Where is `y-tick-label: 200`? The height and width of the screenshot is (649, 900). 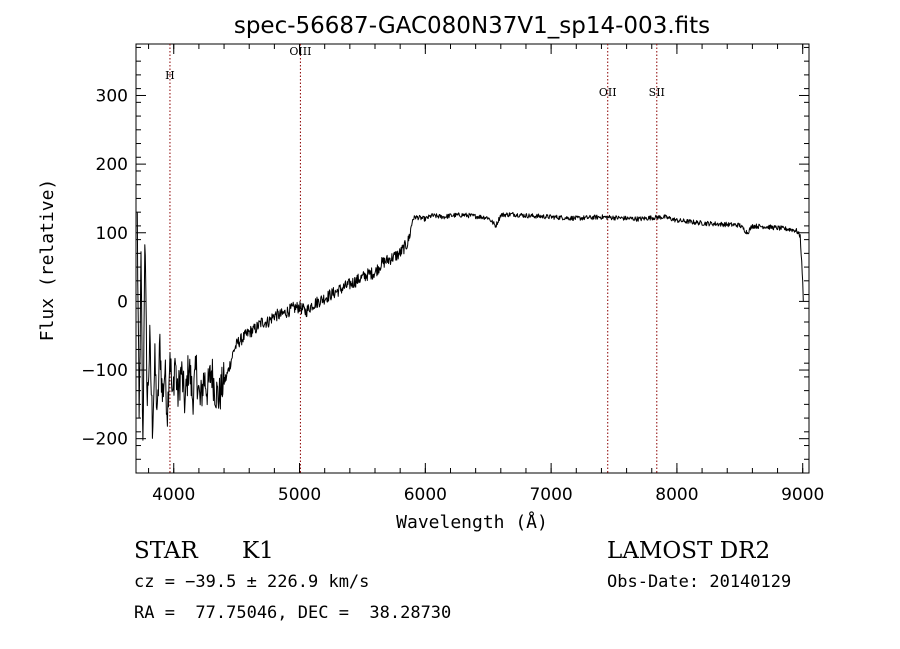 y-tick-label: 200 is located at coordinates (112, 165).